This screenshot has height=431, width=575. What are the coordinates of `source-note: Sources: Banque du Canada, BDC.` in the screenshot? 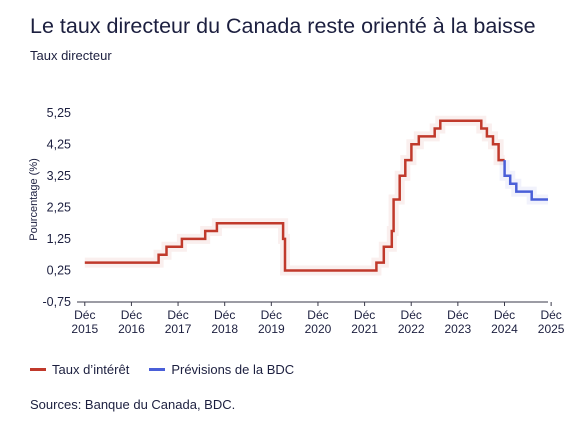 It's located at (133, 404).